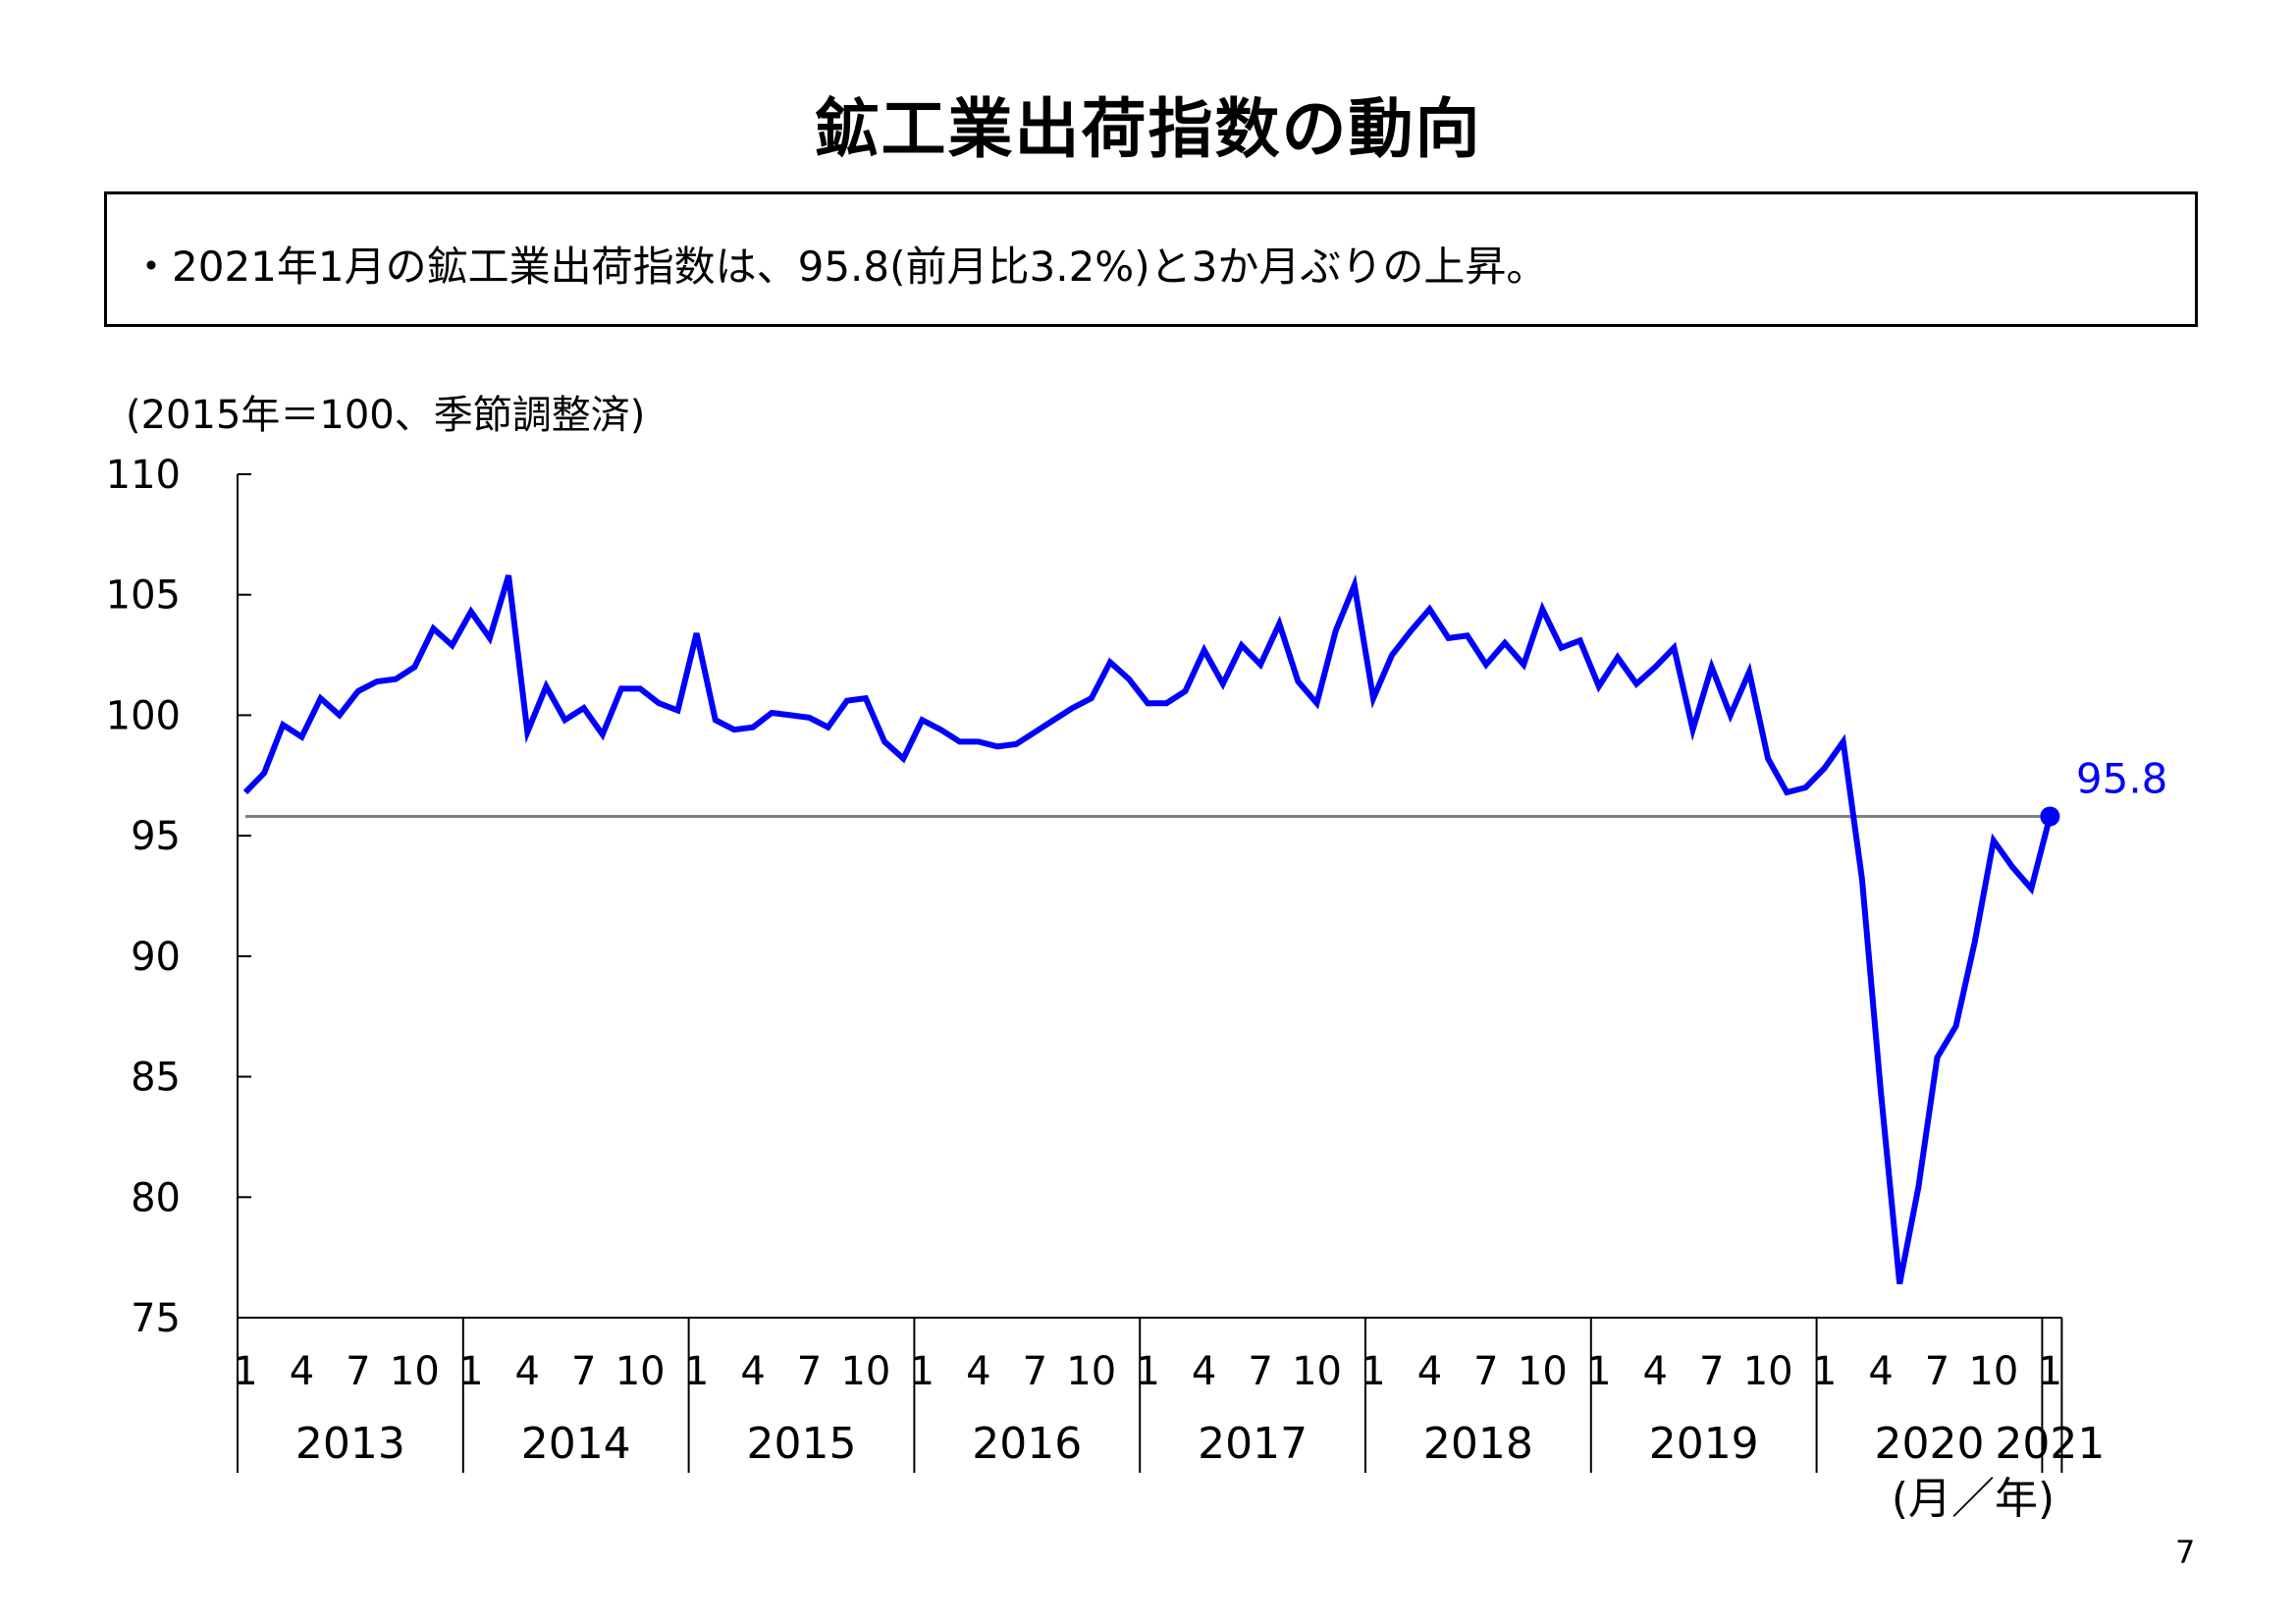 This screenshot has height=1624, width=2296. What do you see at coordinates (1253, 1444) in the screenshot?
I see `year-label: 2017` at bounding box center [1253, 1444].